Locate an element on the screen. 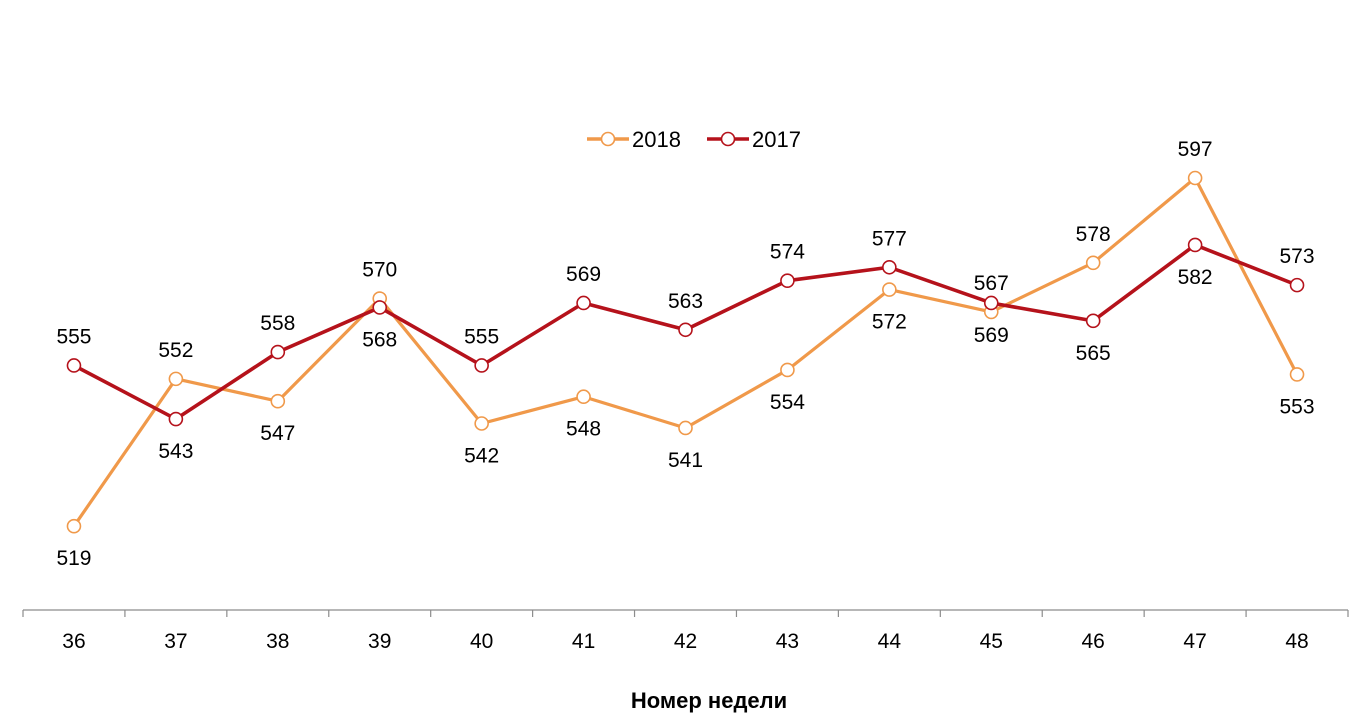 The width and height of the screenshot is (1372, 723). x-tick-label: 36 is located at coordinates (73, 641).